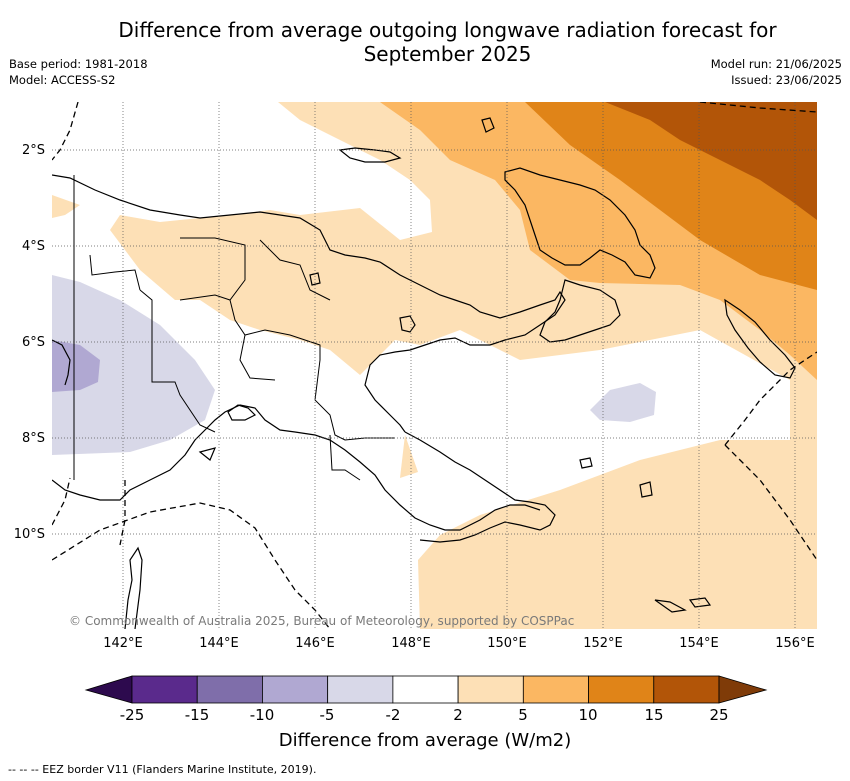  What do you see at coordinates (458, 715) in the screenshot?
I see `colorbar-tick: 2` at bounding box center [458, 715].